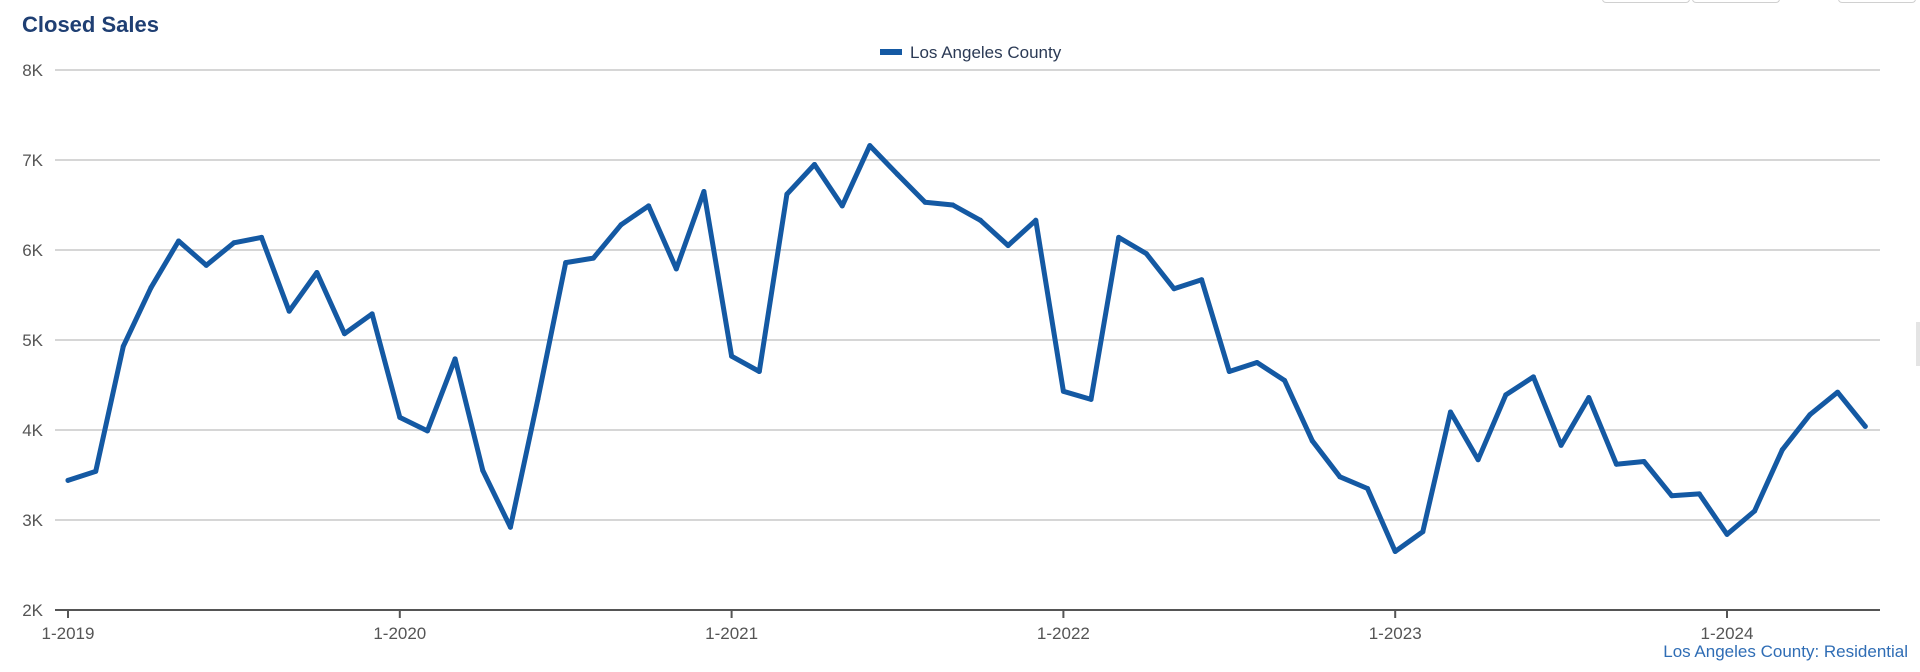  I want to click on legend-swatch, so click(891, 52).